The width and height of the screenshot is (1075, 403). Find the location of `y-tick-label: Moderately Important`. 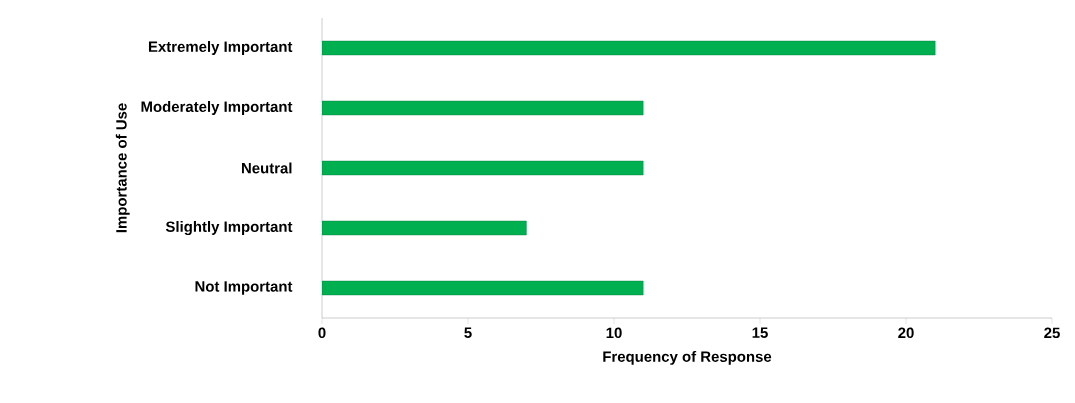

y-tick-label: Moderately Important is located at coordinates (217, 108).